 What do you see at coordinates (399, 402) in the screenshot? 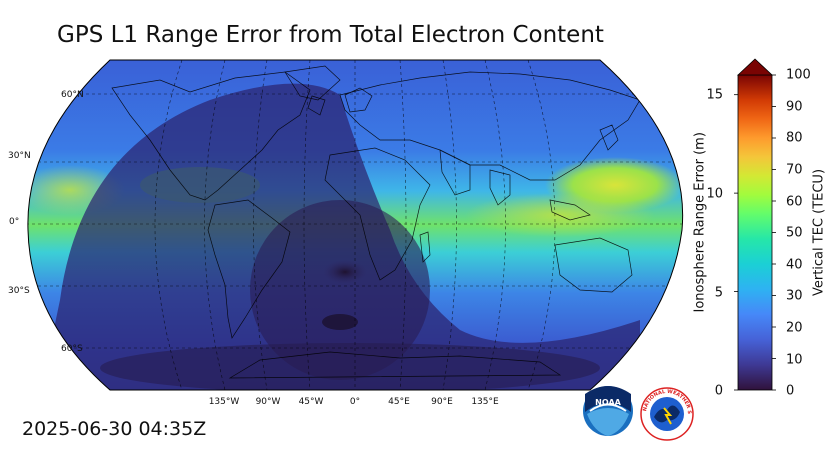
I see `lon-label-45e: 45°E` at bounding box center [399, 402].